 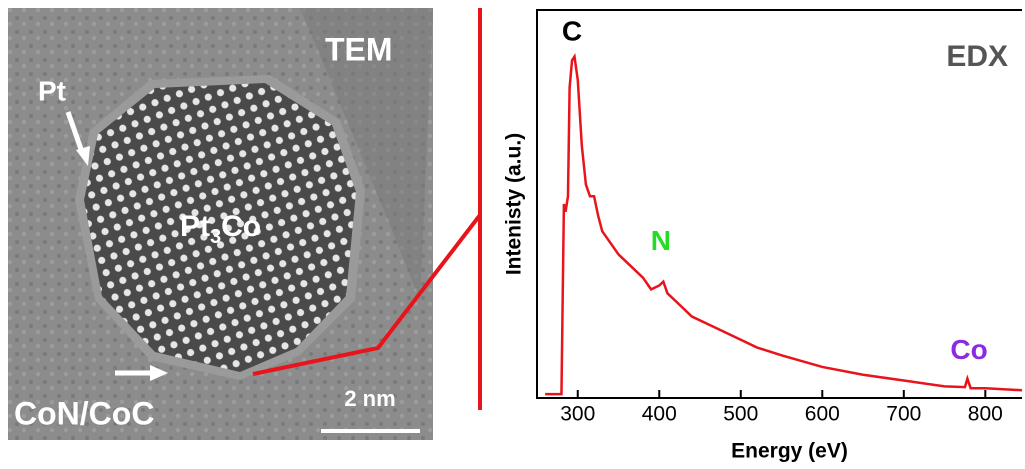 What do you see at coordinates (977, 56) in the screenshot?
I see `chart-title: EDX` at bounding box center [977, 56].